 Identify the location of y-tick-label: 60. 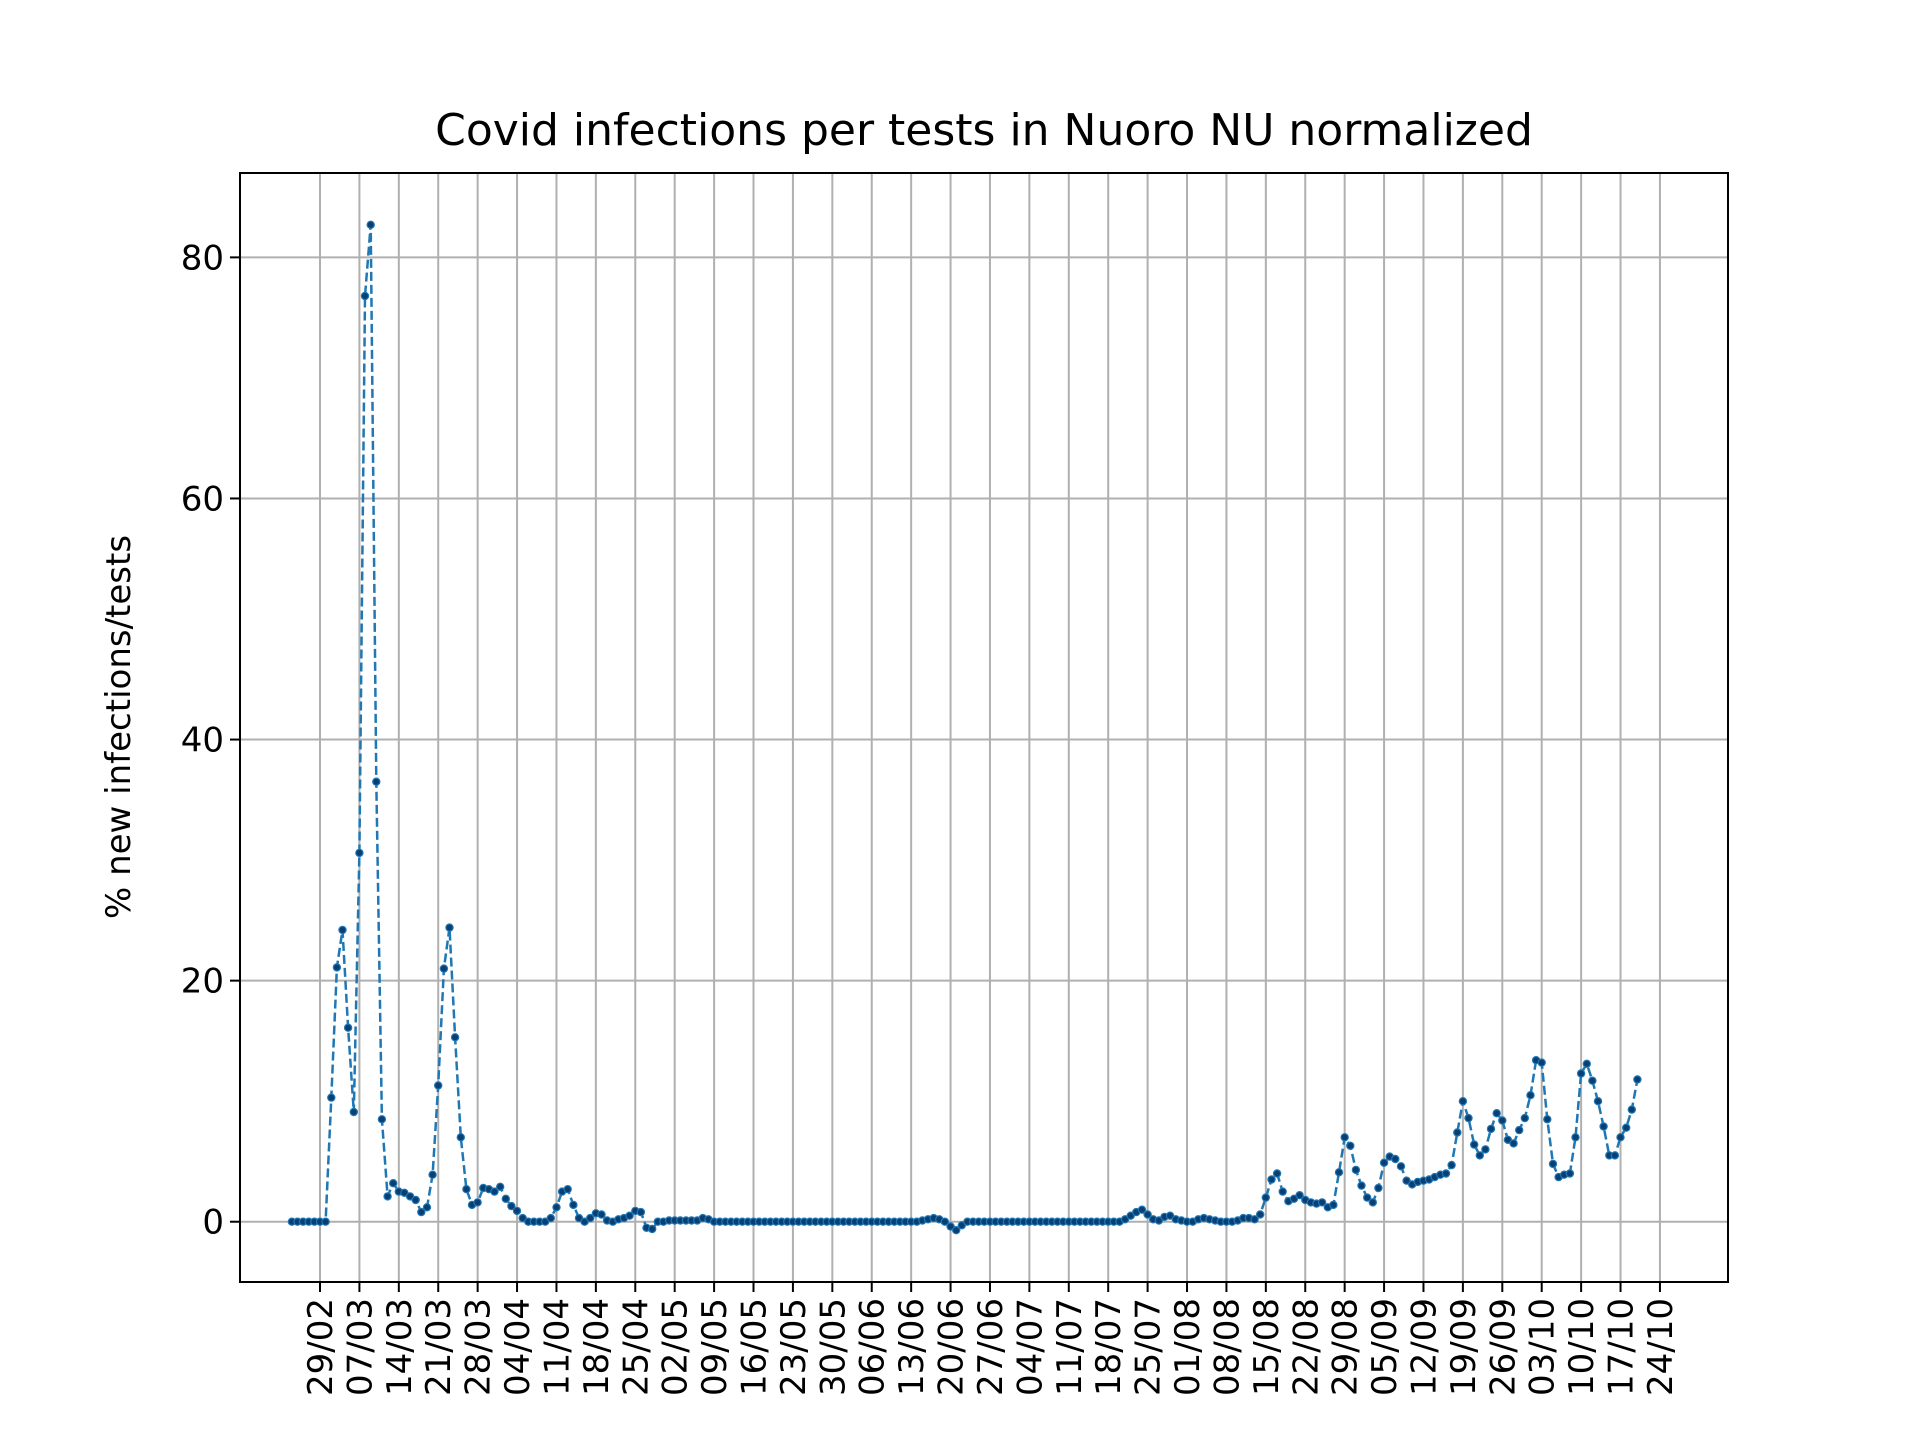
(202, 499).